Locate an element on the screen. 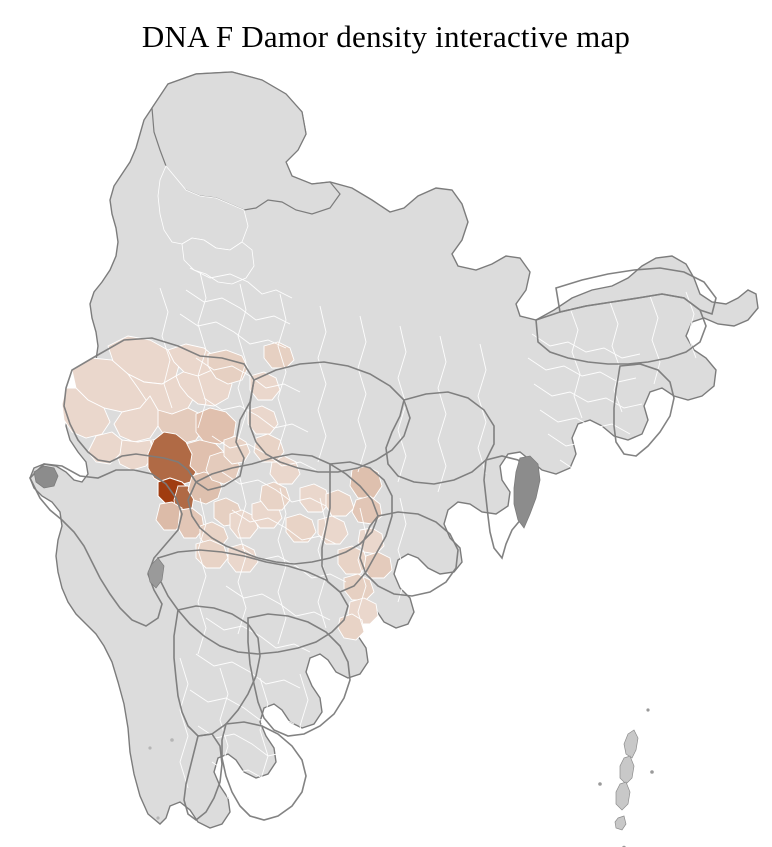 This screenshot has width=772, height=847. district-shaded-mp-katni is located at coordinates (340, 503).